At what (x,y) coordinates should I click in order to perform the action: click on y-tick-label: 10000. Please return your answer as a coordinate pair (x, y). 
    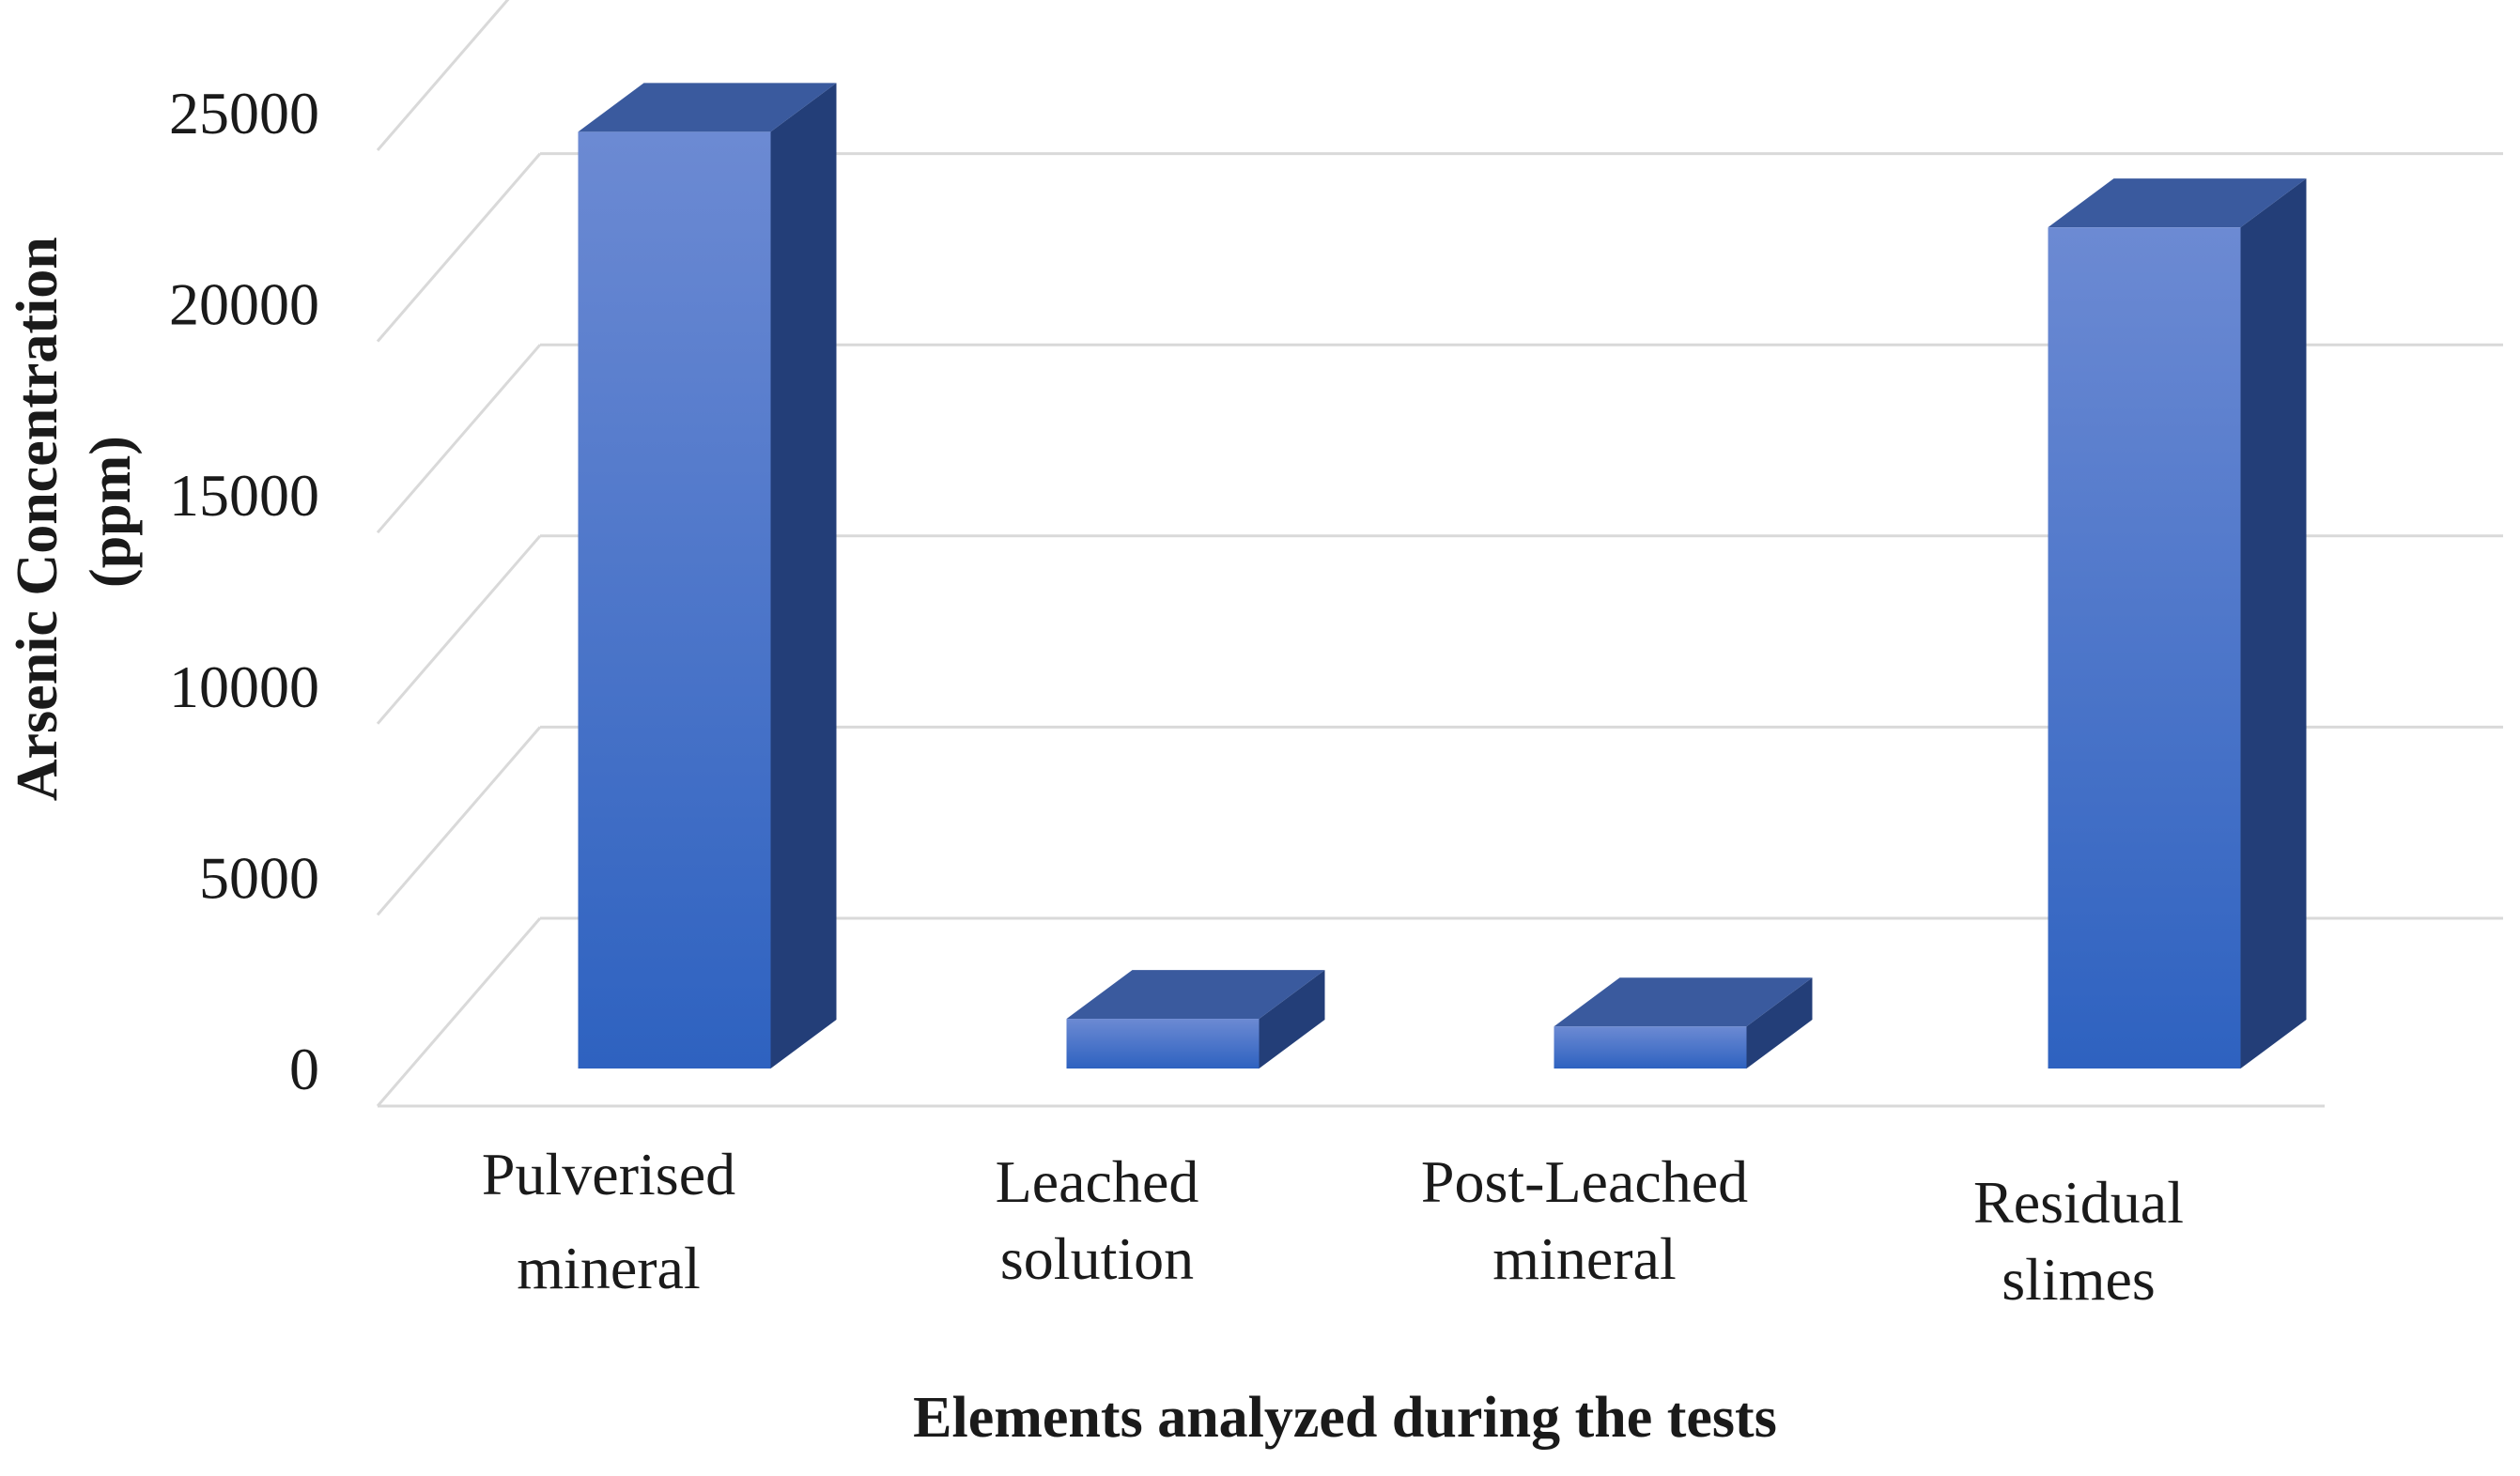
    Looking at the image, I should click on (244, 686).